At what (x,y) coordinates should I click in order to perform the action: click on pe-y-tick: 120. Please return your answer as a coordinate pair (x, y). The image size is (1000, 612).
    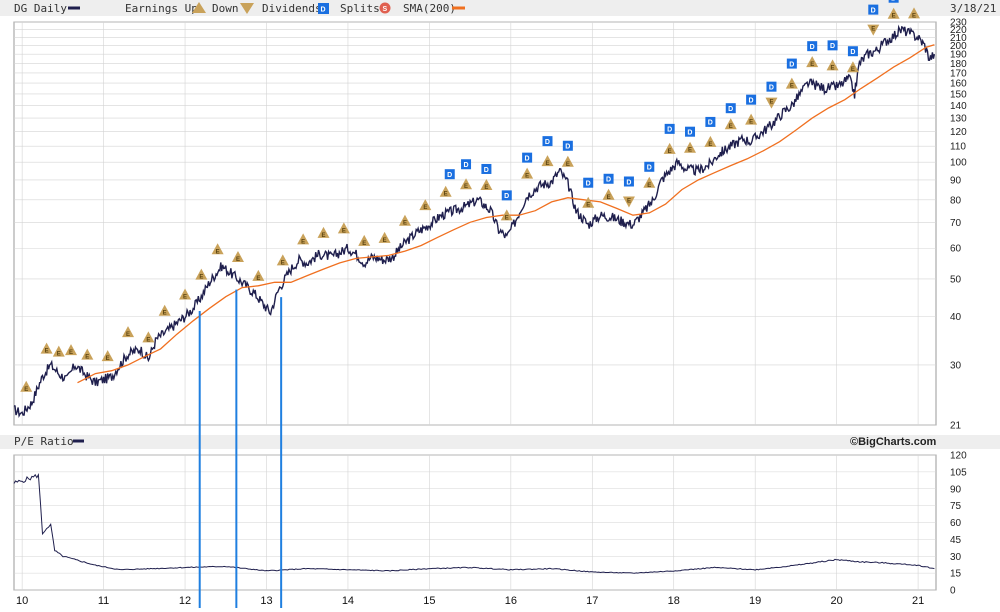
    Looking at the image, I should click on (958, 456).